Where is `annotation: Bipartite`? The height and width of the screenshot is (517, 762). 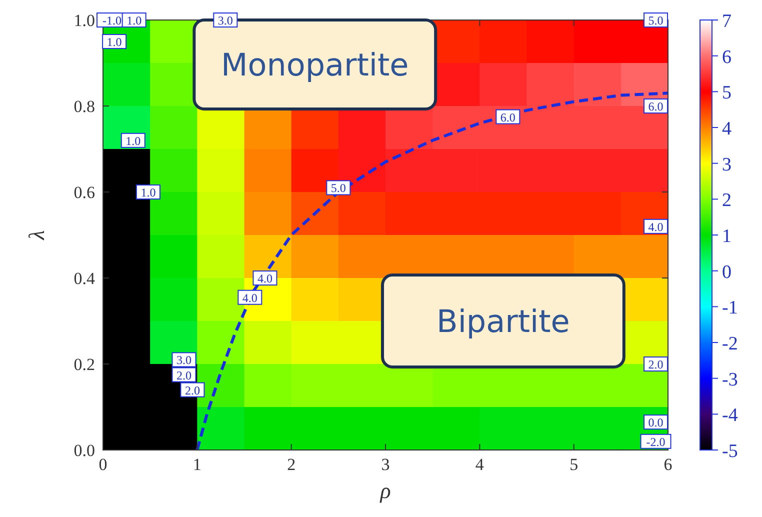 annotation: Bipartite is located at coordinates (503, 322).